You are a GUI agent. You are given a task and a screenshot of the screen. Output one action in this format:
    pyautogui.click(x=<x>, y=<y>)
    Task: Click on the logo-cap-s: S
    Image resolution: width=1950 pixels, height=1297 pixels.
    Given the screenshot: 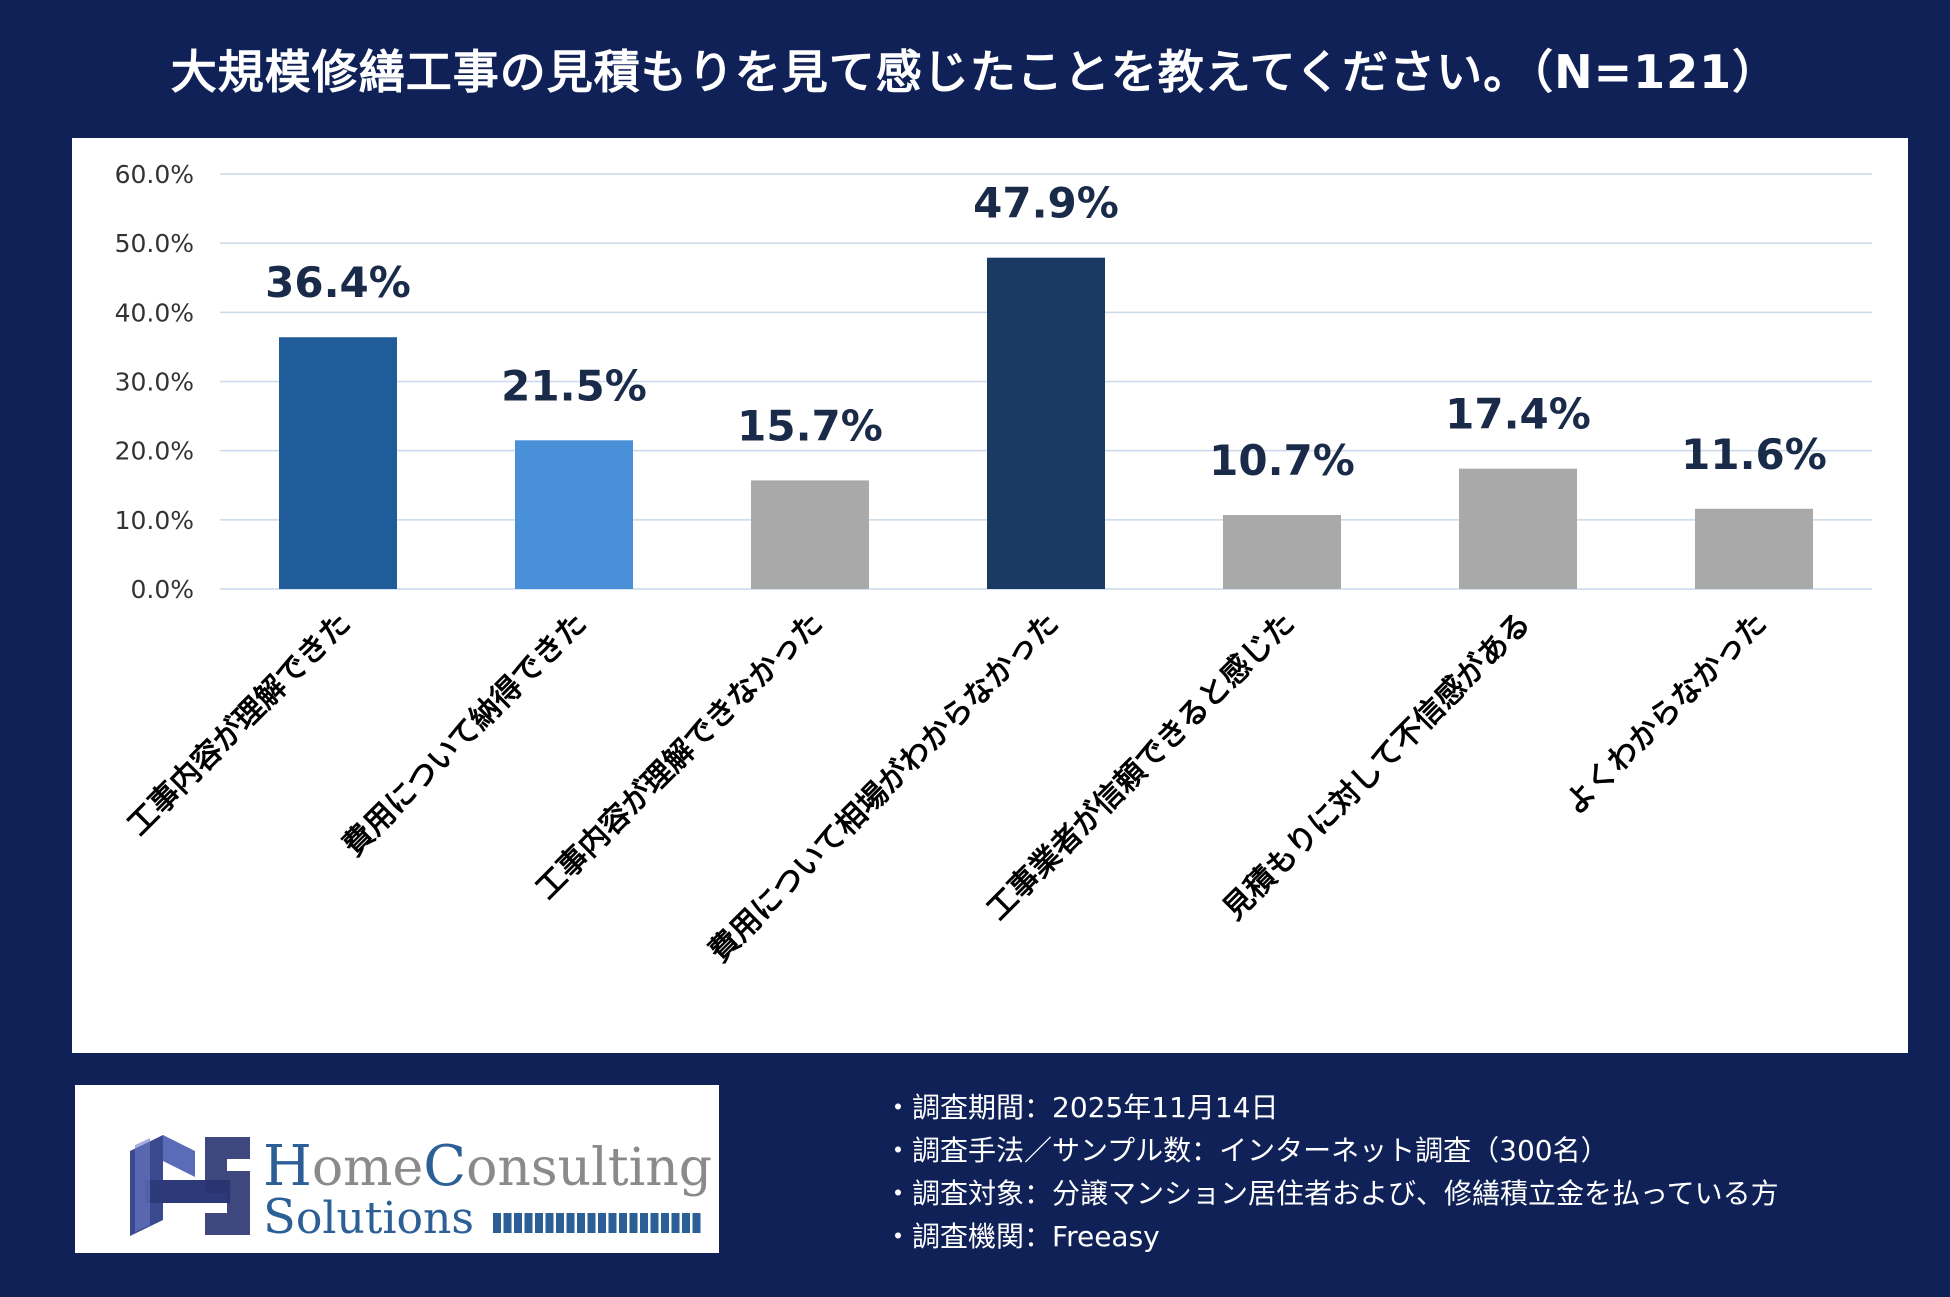 What is the action you would take?
    pyautogui.click(x=279, y=1217)
    